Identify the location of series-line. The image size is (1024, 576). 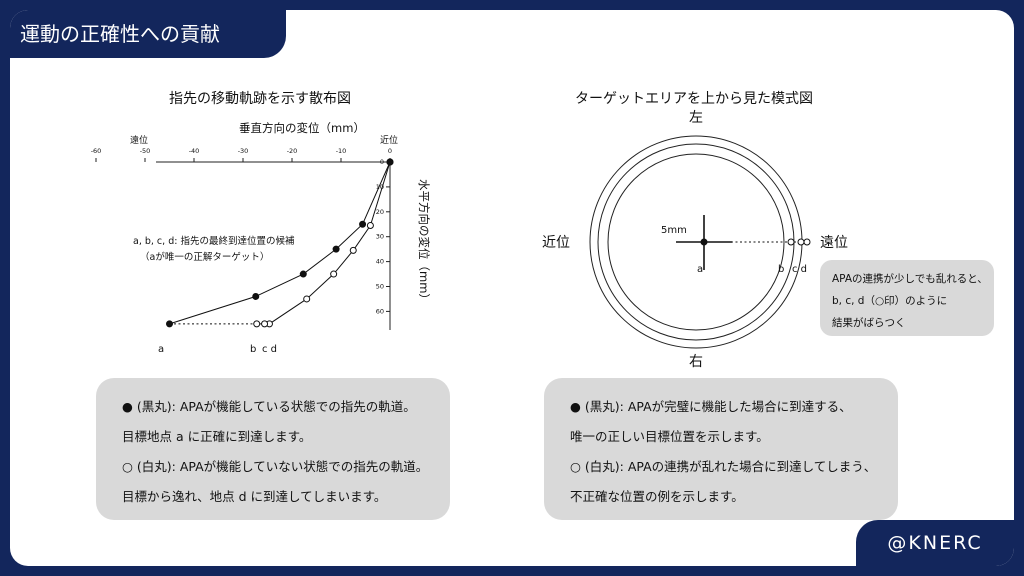
(280, 243).